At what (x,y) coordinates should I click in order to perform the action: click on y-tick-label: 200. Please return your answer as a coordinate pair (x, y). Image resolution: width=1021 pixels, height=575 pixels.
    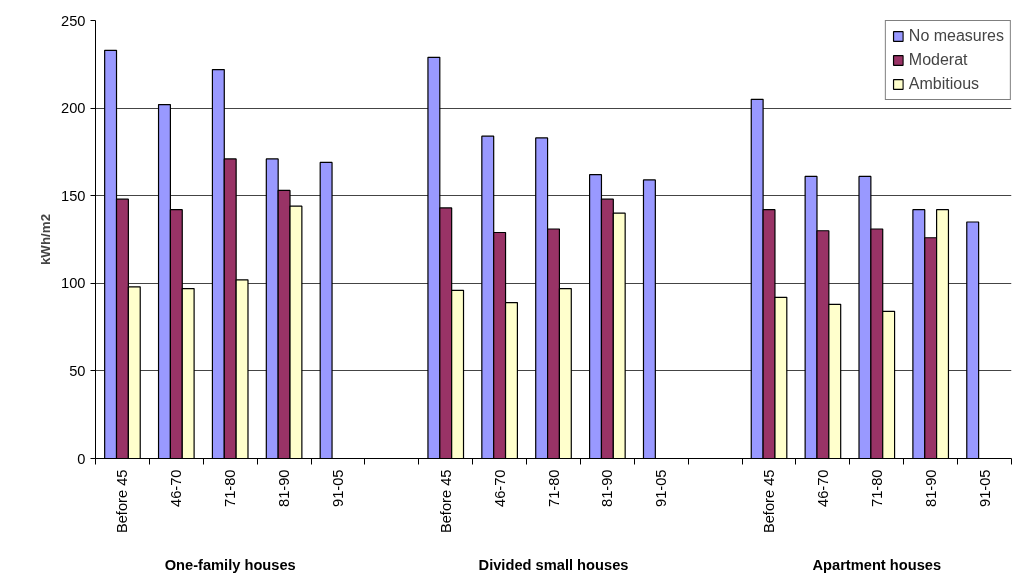
    Looking at the image, I should click on (73, 108).